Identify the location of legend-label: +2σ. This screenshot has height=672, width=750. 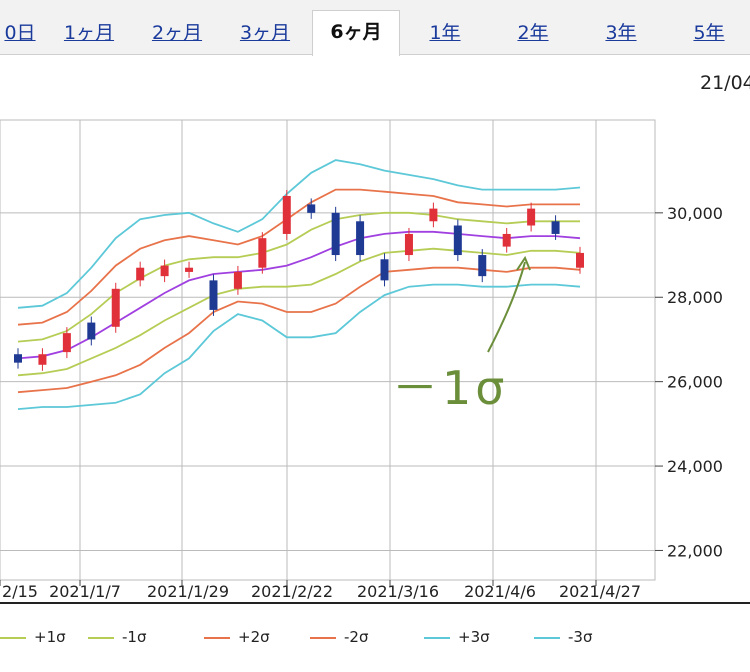
(254, 637).